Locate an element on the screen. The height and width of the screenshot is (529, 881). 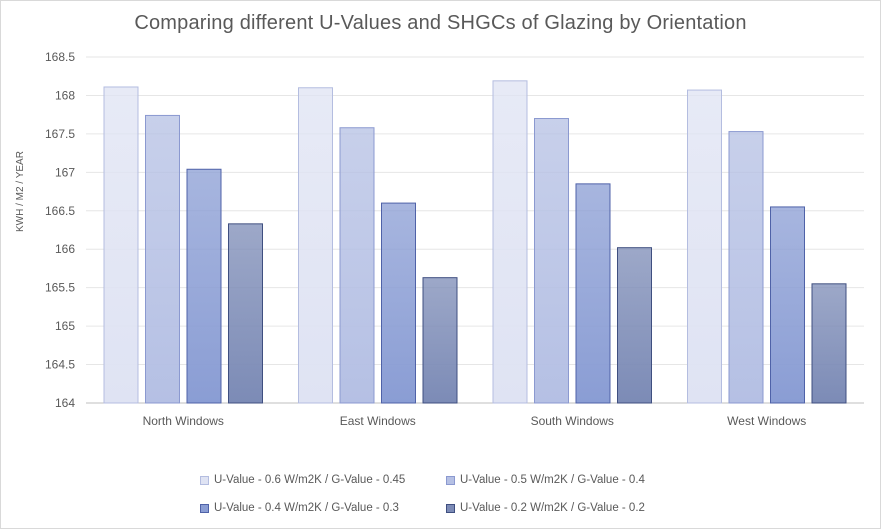
y-tick-label: 164 is located at coordinates (65, 403).